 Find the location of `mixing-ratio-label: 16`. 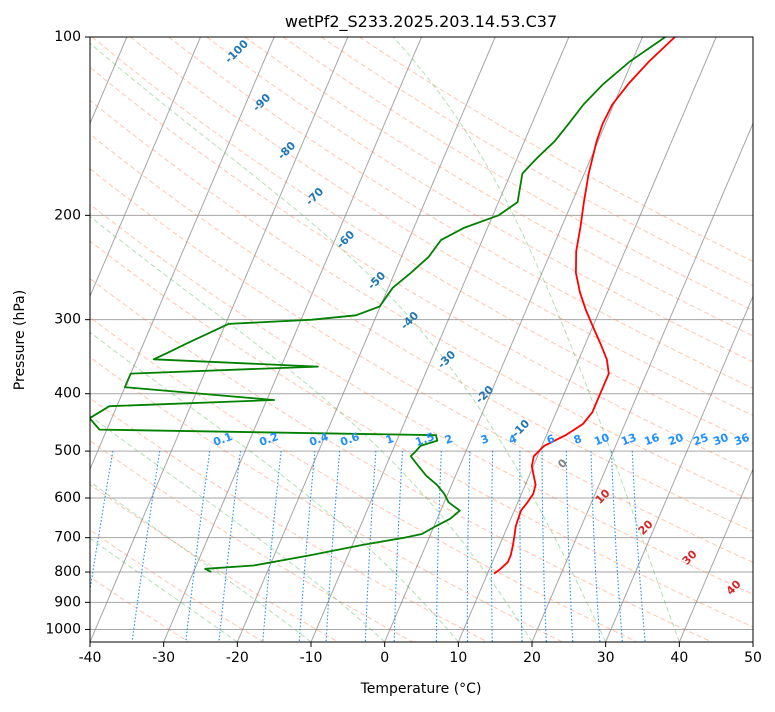

mixing-ratio-label: 16 is located at coordinates (651, 440).